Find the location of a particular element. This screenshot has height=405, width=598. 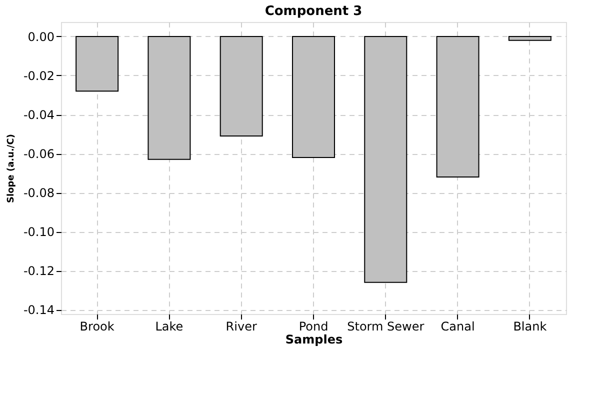

x-axis-title: Samples is located at coordinates (314, 339).